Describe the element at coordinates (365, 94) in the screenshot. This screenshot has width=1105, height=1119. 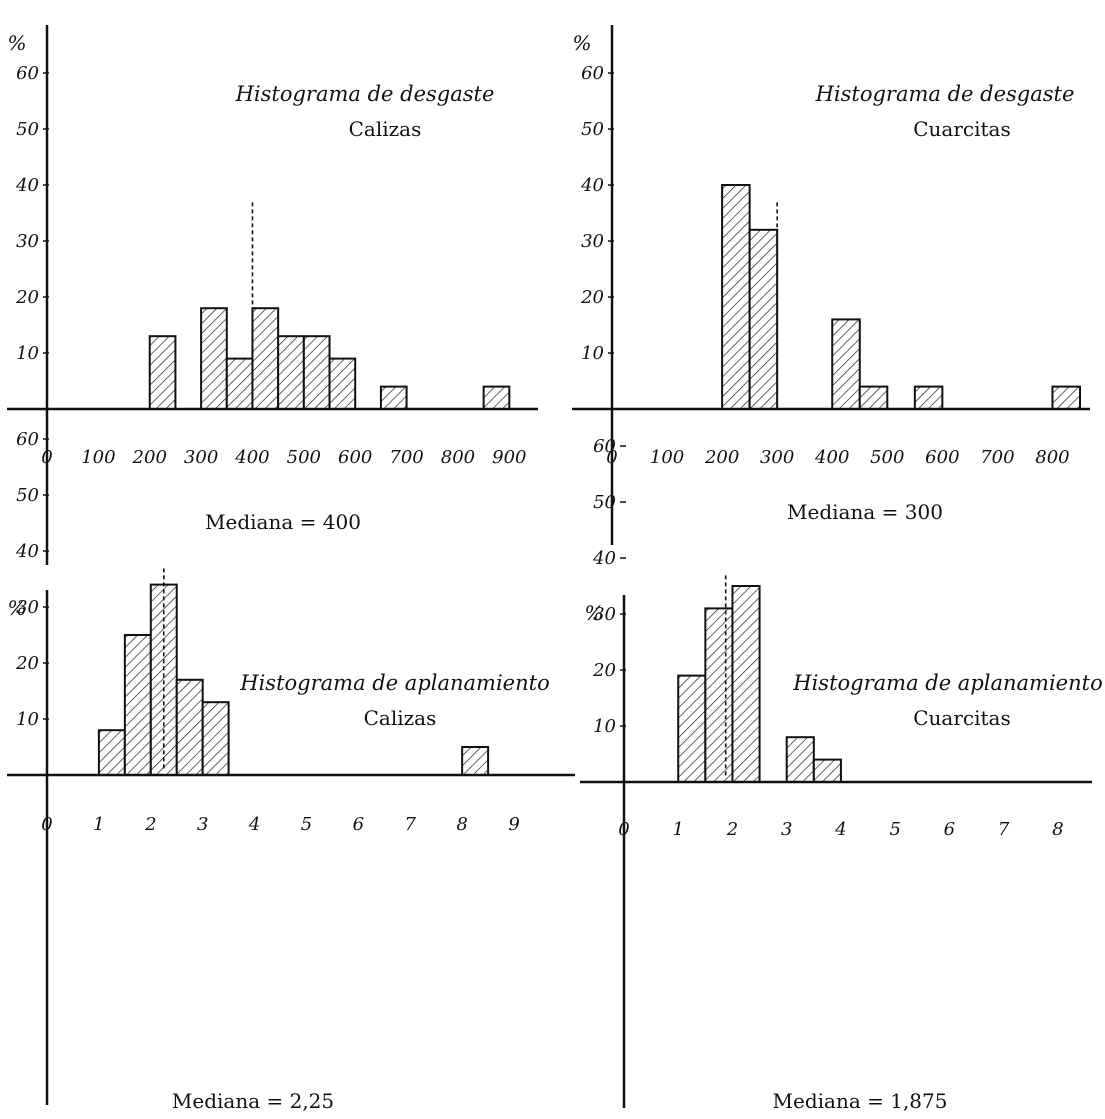
I see `chart-title: Histograma de desgaste` at that location.